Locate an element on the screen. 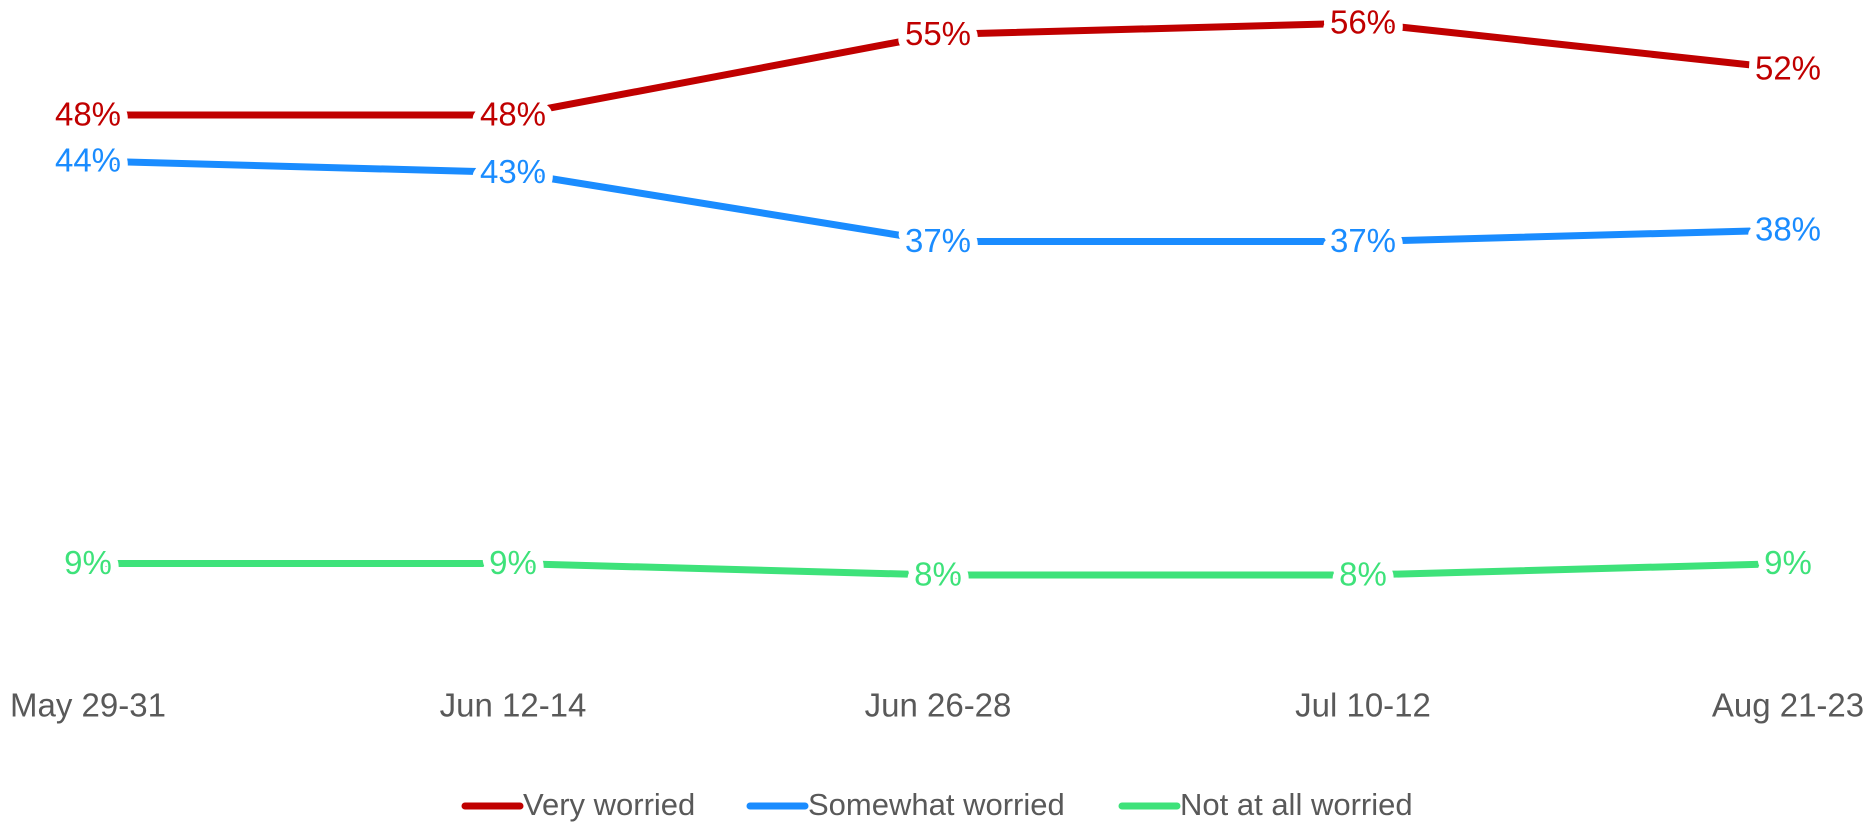  data-label: 56% is located at coordinates (1363, 22).